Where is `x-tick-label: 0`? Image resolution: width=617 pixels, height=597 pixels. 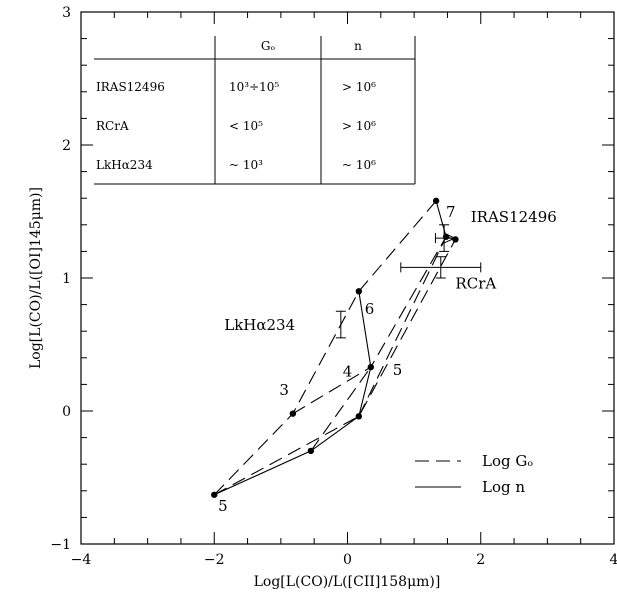
x-tick-label: 0 is located at coordinates (347, 560).